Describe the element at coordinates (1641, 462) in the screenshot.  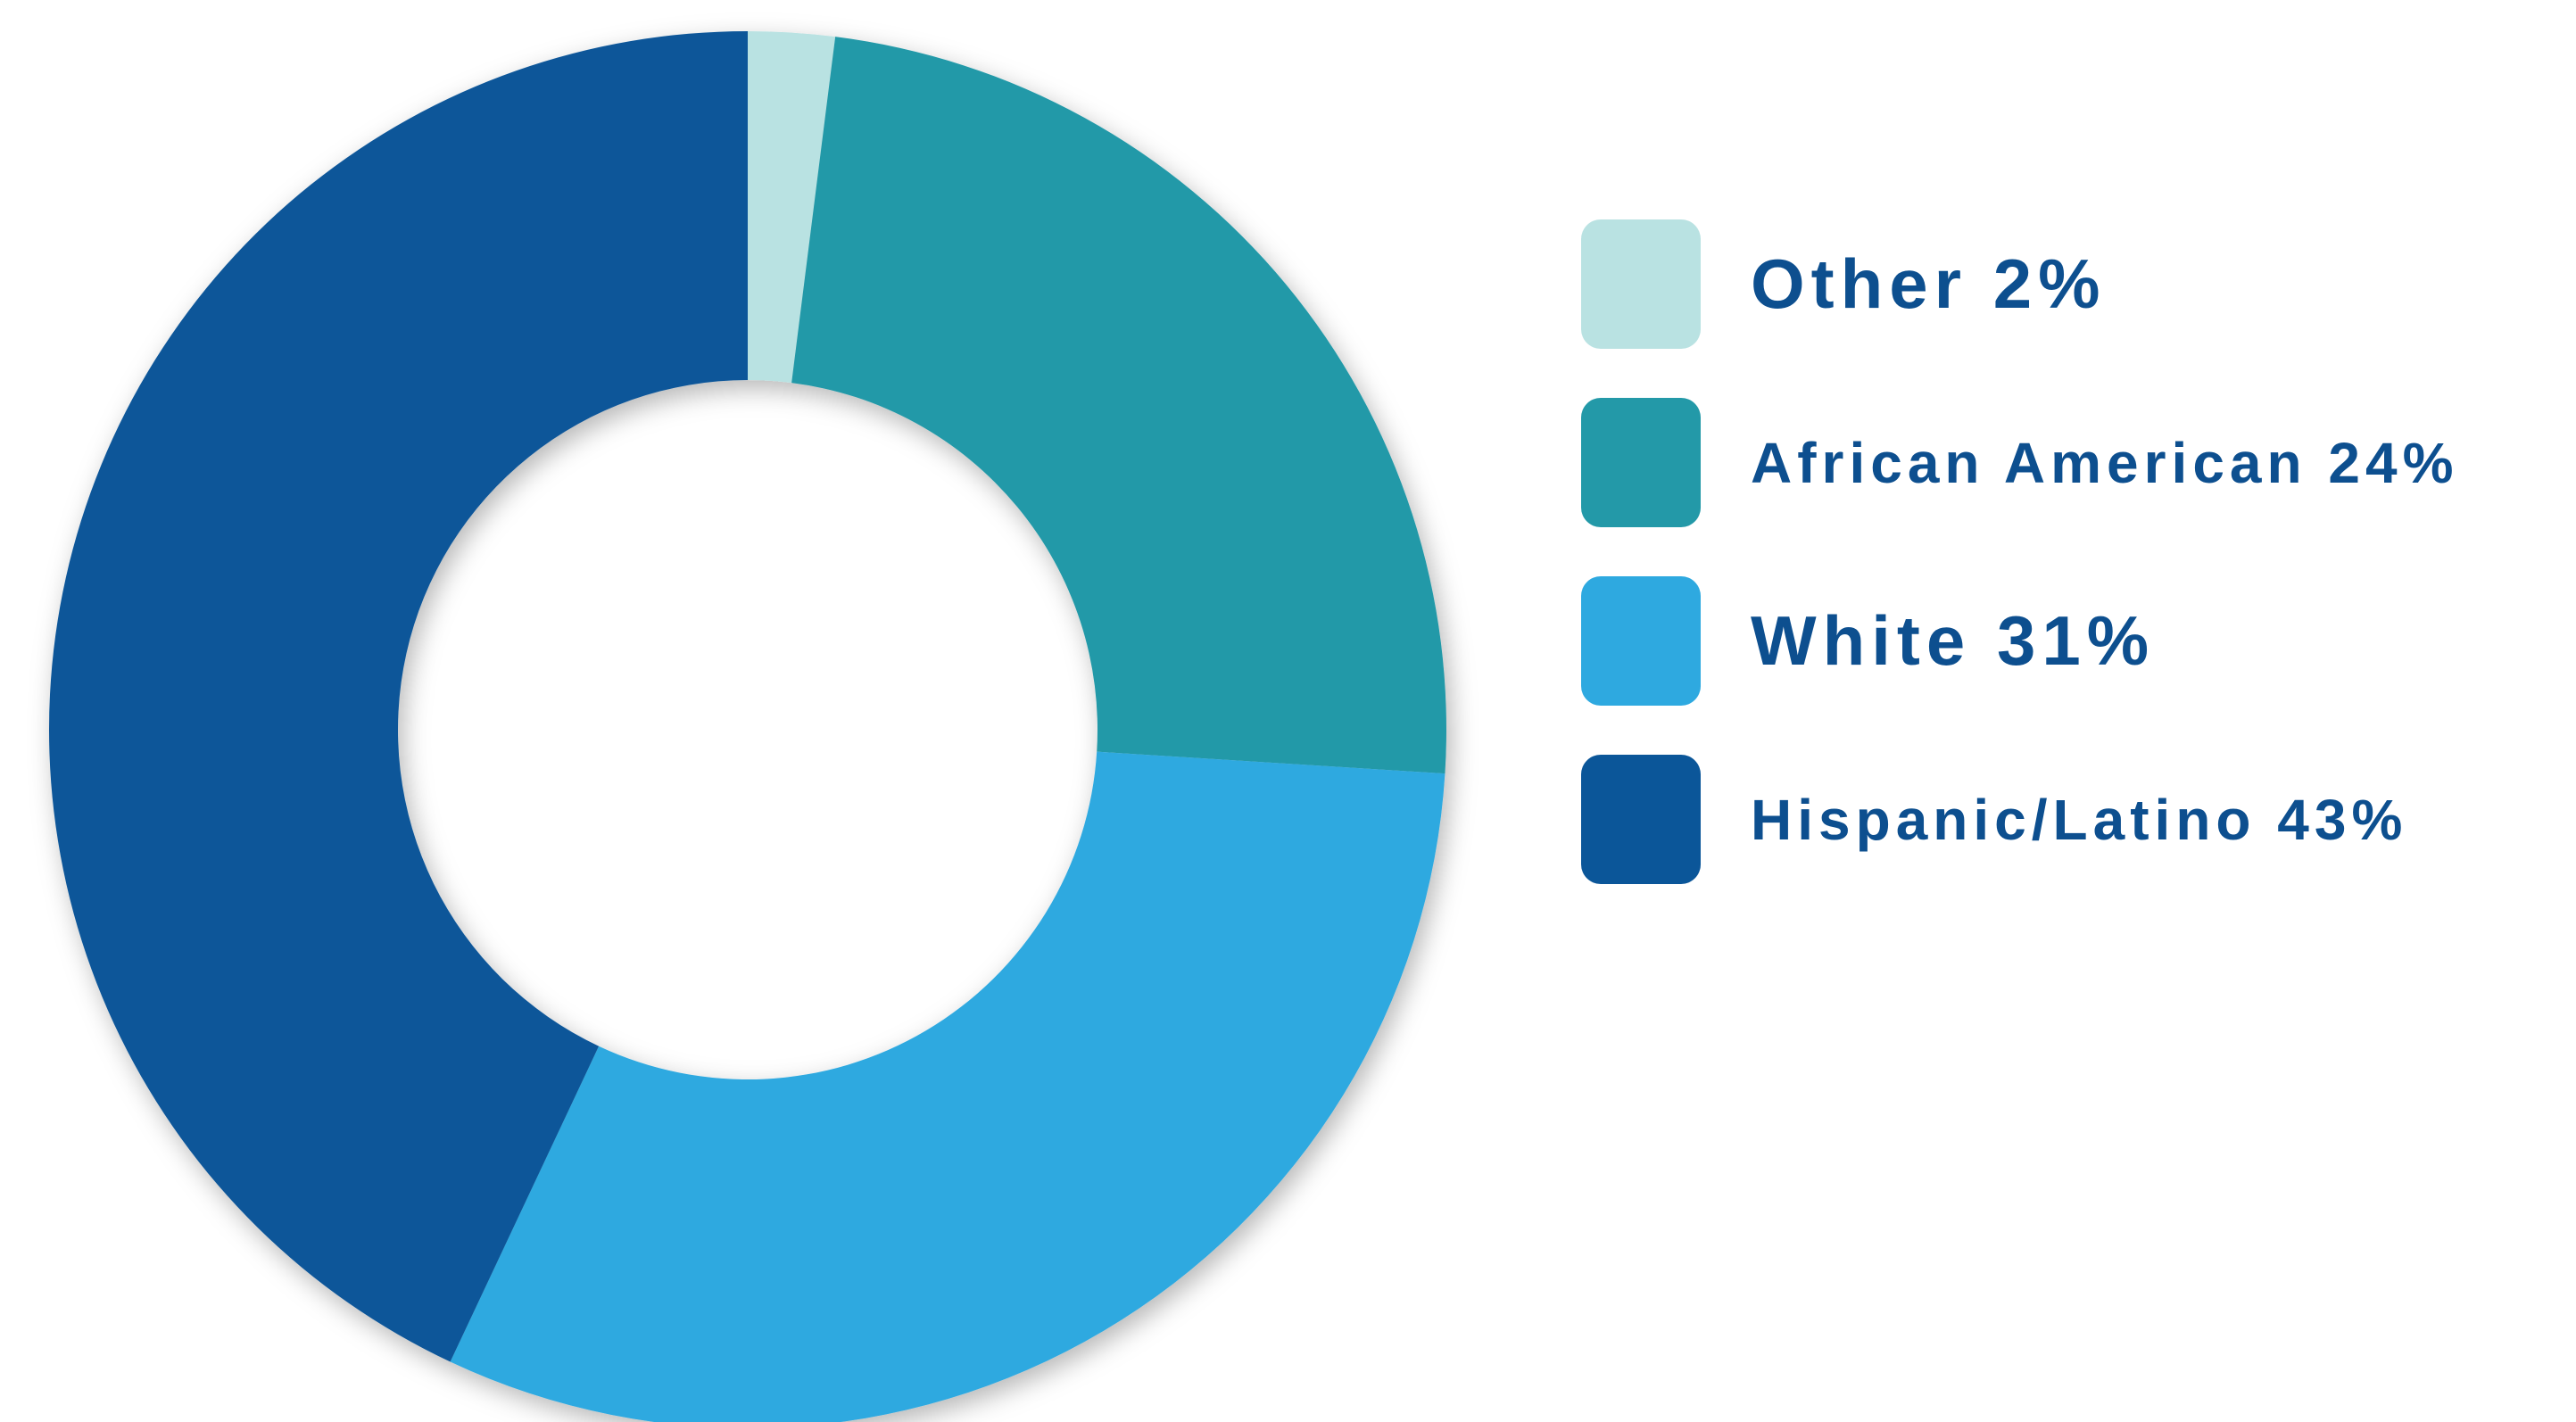
I see `legend-swatch-african-american` at that location.